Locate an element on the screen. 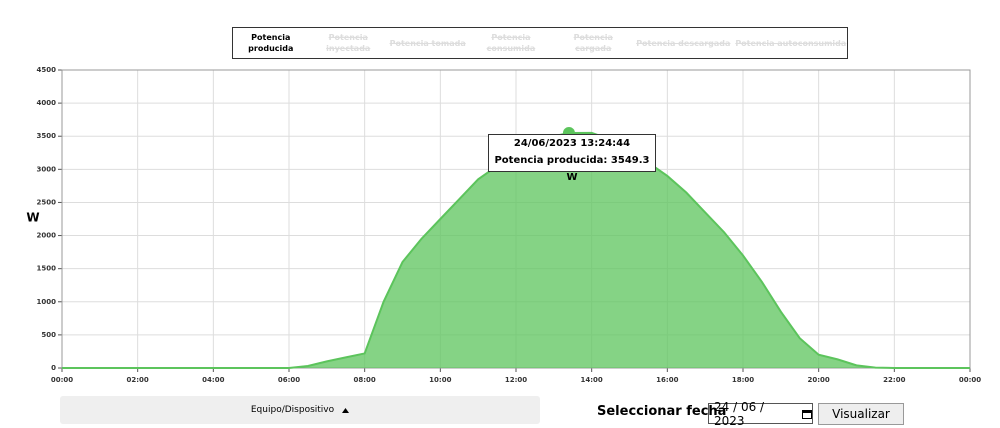 This screenshot has height=428, width=1000. x-tick-label: 18:00 is located at coordinates (743, 380).